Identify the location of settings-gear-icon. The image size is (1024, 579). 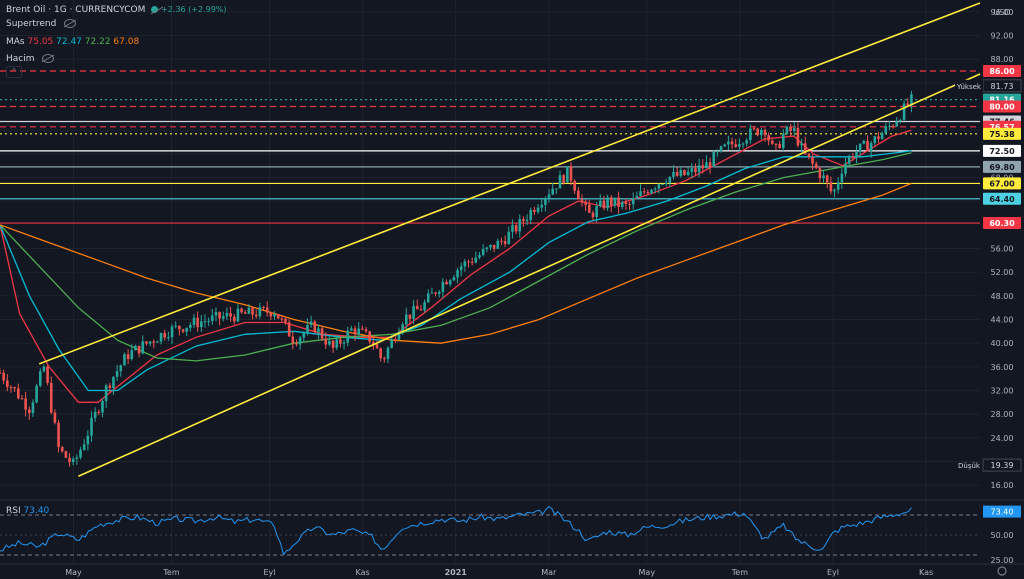
(1002, 571).